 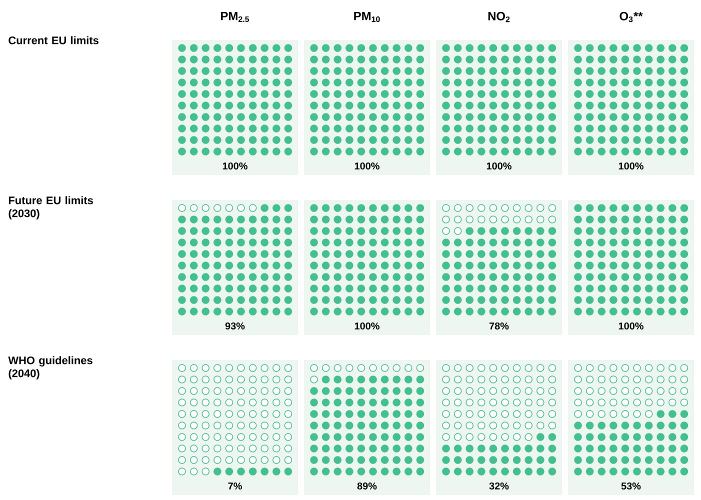 I want to click on x-tick-label: O$_{3}$**, so click(x=631, y=17).